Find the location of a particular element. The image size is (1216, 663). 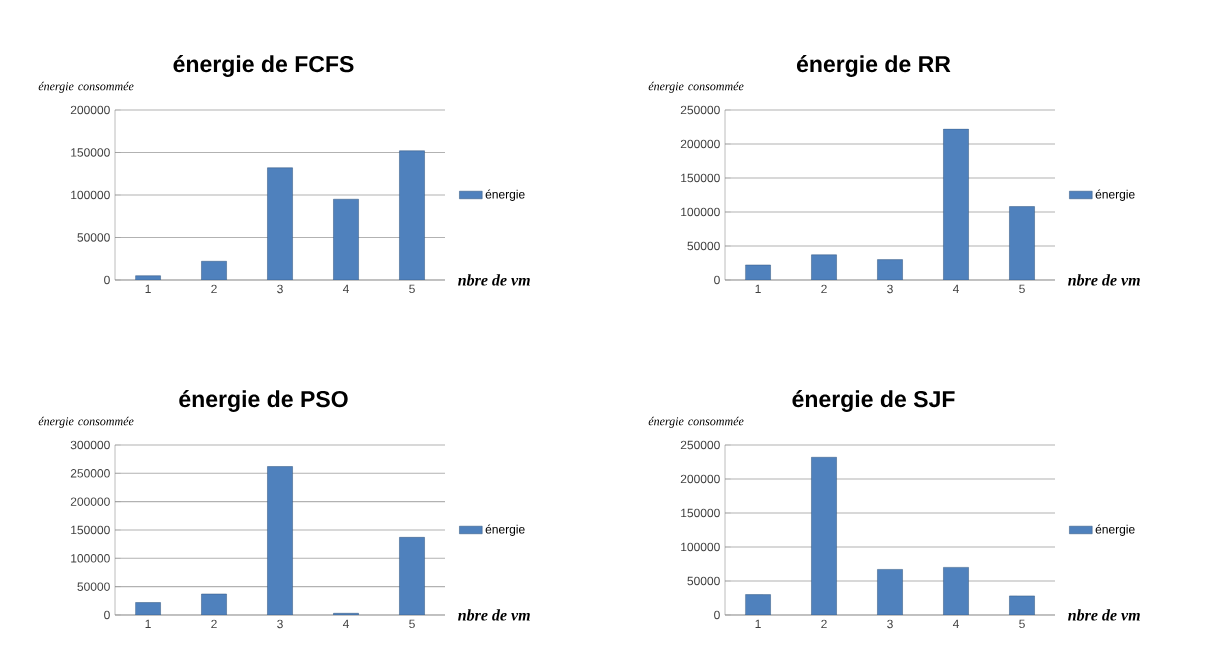

chart-title: énergie de PSO is located at coordinates (263, 401).